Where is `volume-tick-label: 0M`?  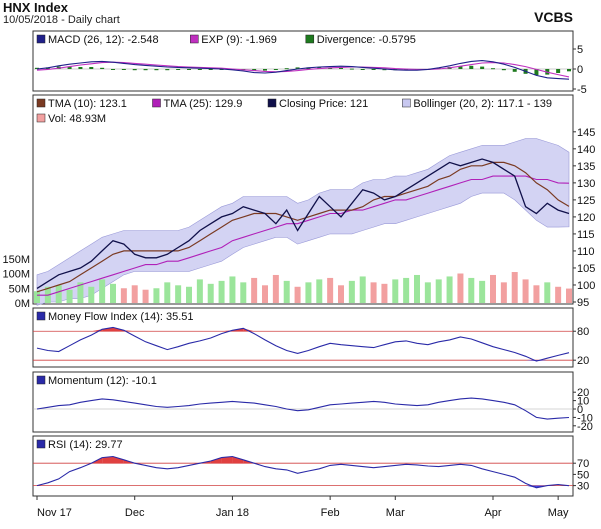 volume-tick-label: 0M is located at coordinates (22, 304).